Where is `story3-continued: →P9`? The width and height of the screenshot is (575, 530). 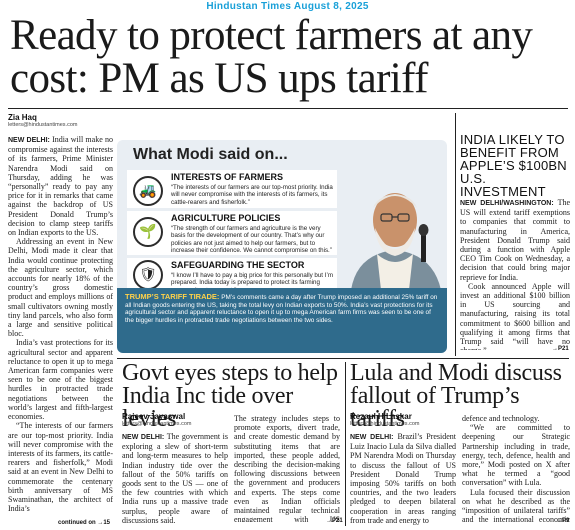
story3-continued: →P9 is located at coordinates (563, 521).